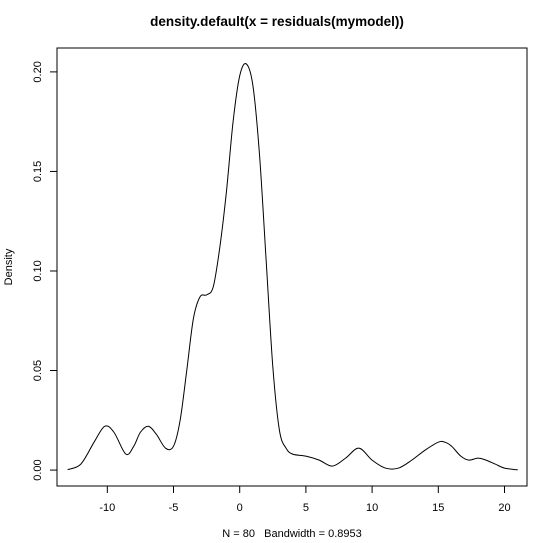 The image size is (540, 543). Describe the element at coordinates (38, 370) in the screenshot. I see `y-tick-label: 0.05` at that location.